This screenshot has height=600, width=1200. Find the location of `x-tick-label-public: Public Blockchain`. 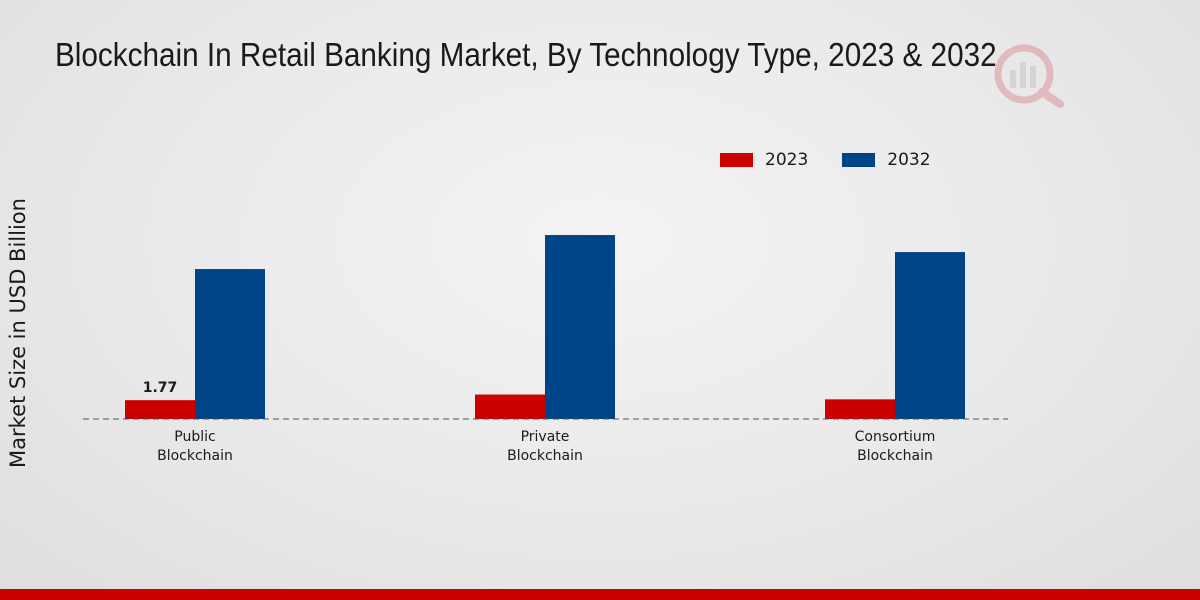

x-tick-label-public: Public Blockchain is located at coordinates (195, 446).